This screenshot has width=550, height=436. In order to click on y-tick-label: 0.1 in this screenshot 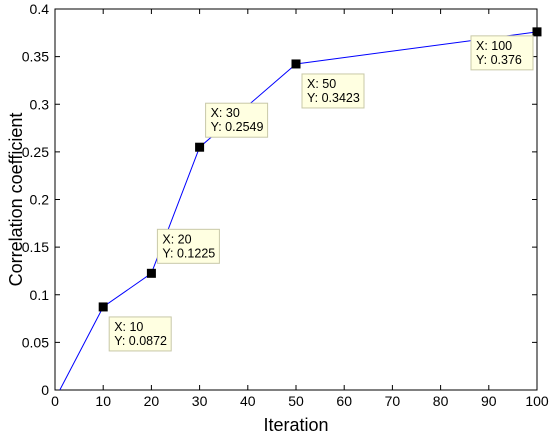, I will do `click(40, 295)`.